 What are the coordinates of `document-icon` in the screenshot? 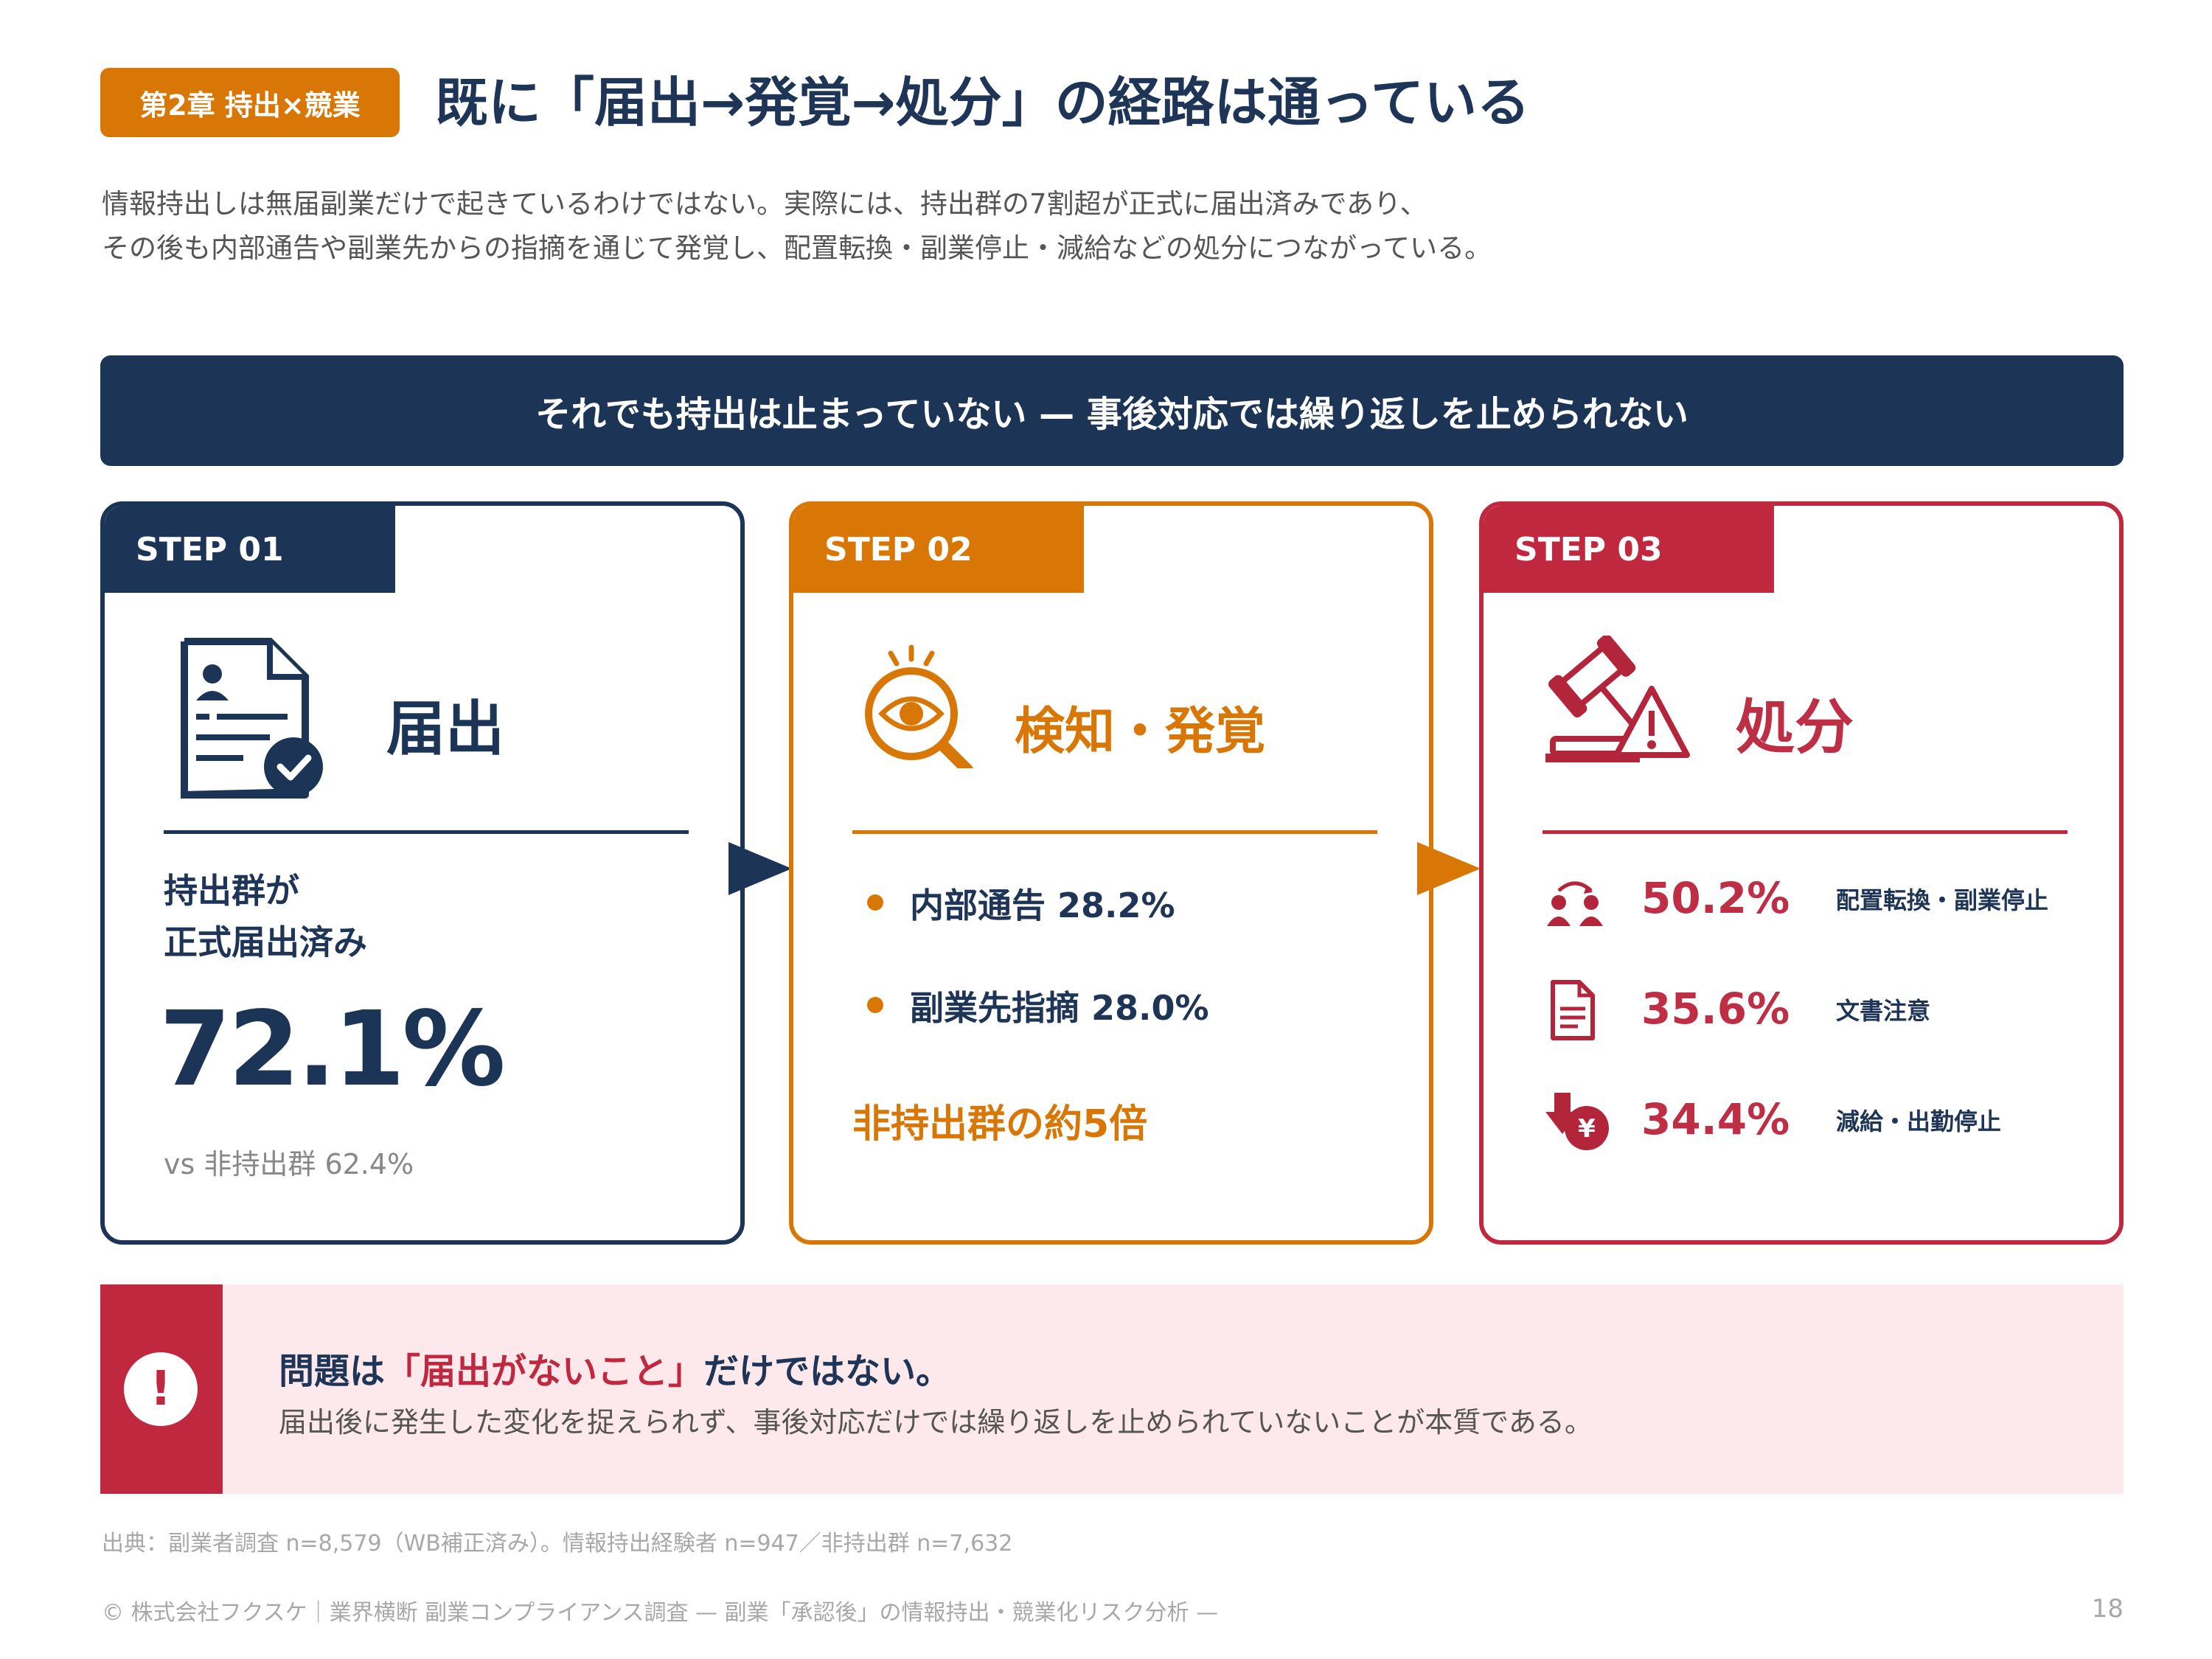 It's located at (1573, 1010).